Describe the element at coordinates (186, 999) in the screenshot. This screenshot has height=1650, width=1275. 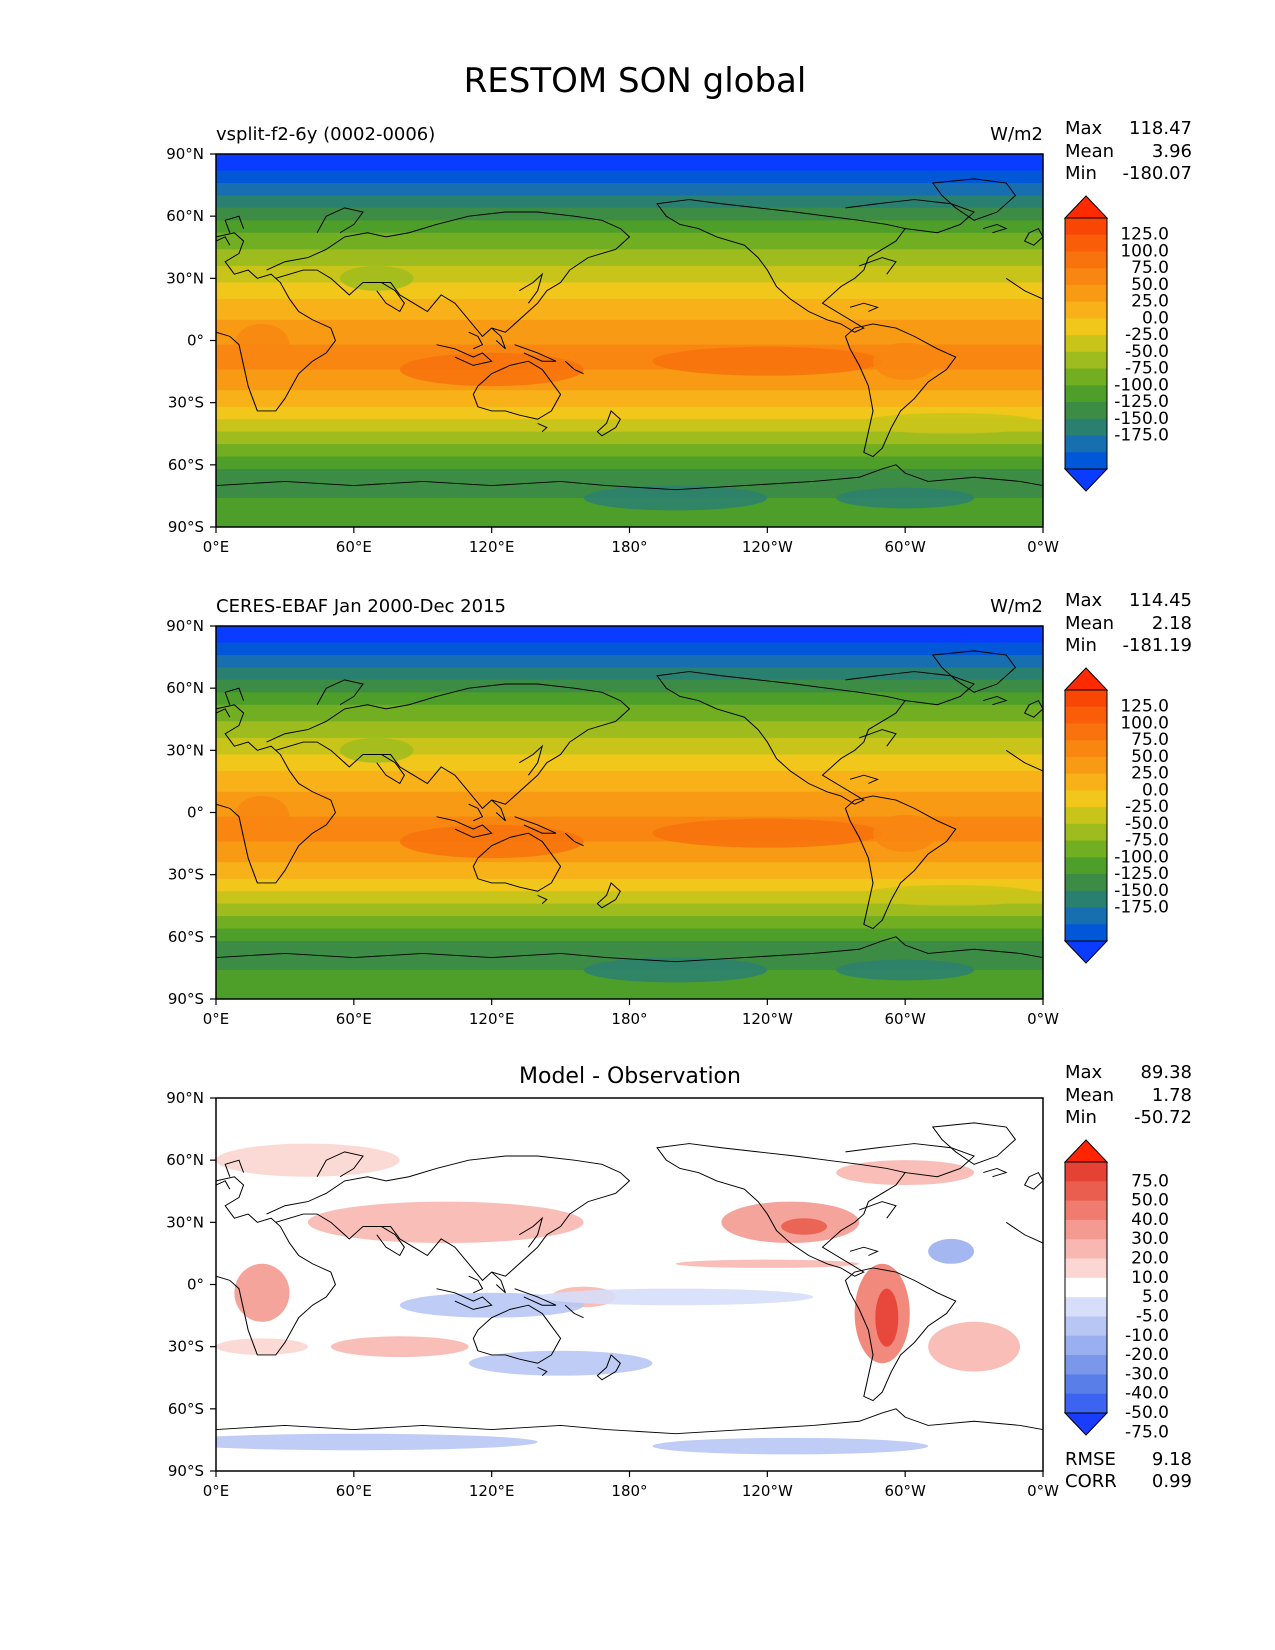
I see `lat-tick-label: 90°S` at that location.